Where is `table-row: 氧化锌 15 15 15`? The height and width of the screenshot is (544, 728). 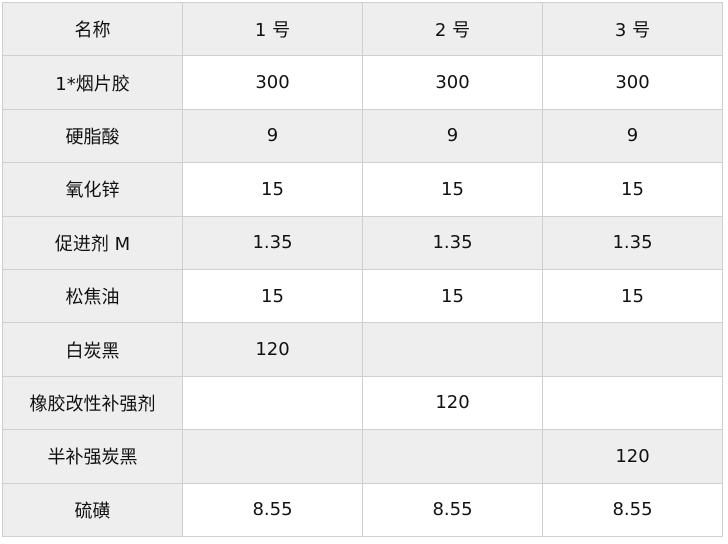
table-row: 氧化锌 15 15 15 is located at coordinates (362, 189).